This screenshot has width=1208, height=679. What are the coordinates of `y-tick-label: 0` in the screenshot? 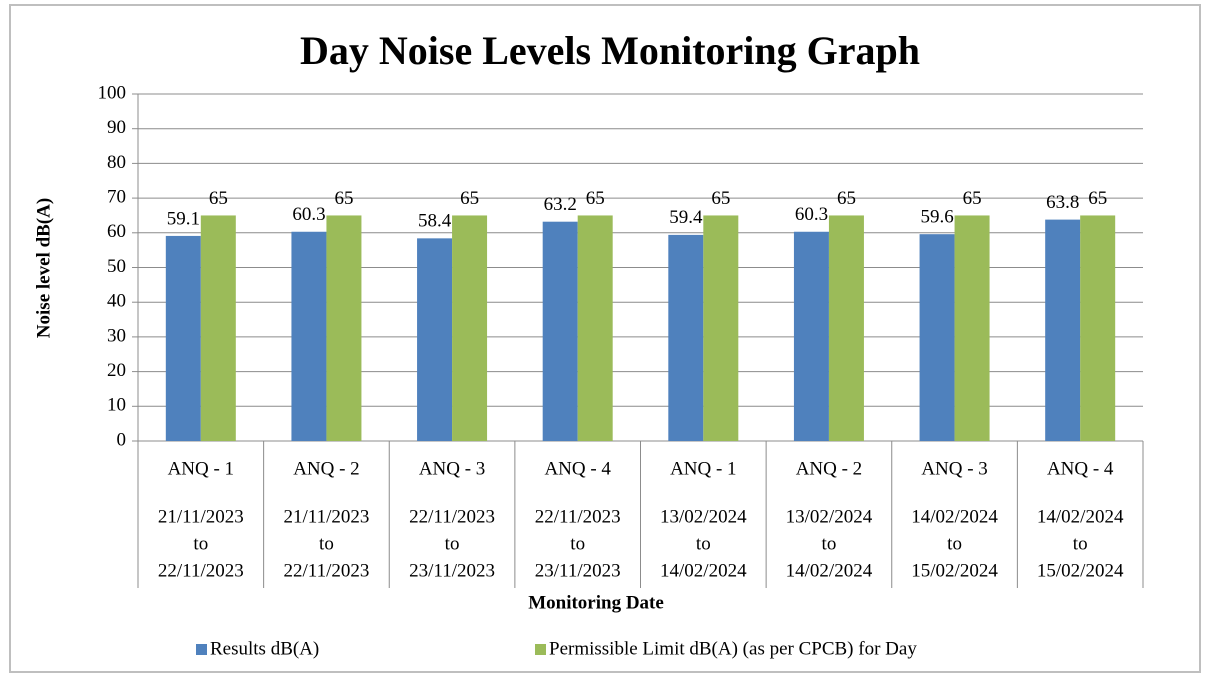 It's located at (122, 439).